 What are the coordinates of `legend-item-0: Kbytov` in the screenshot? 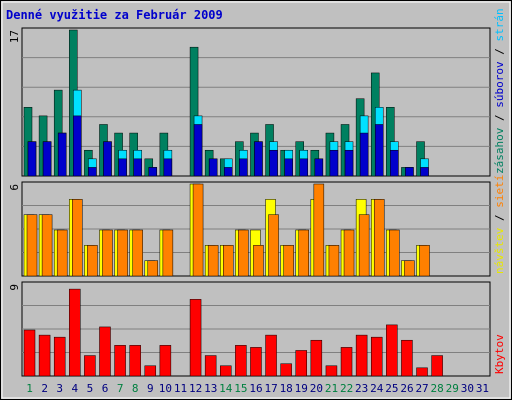 It's located at (499, 354).